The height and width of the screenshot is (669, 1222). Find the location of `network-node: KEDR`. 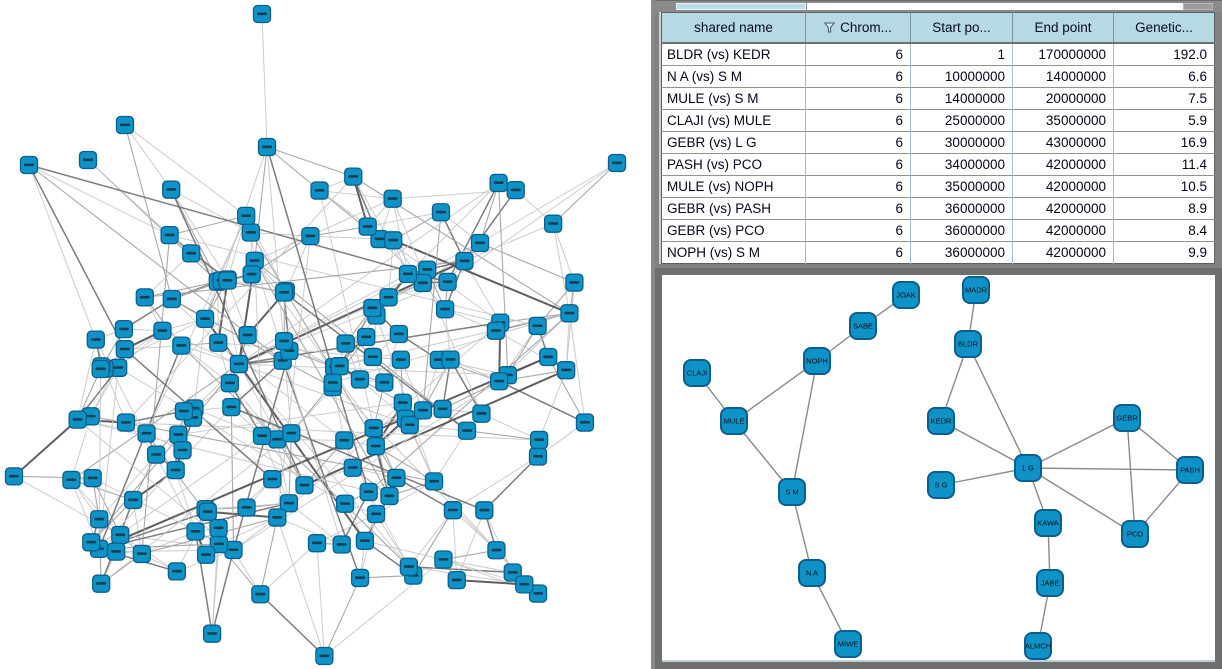

network-node: KEDR is located at coordinates (941, 421).